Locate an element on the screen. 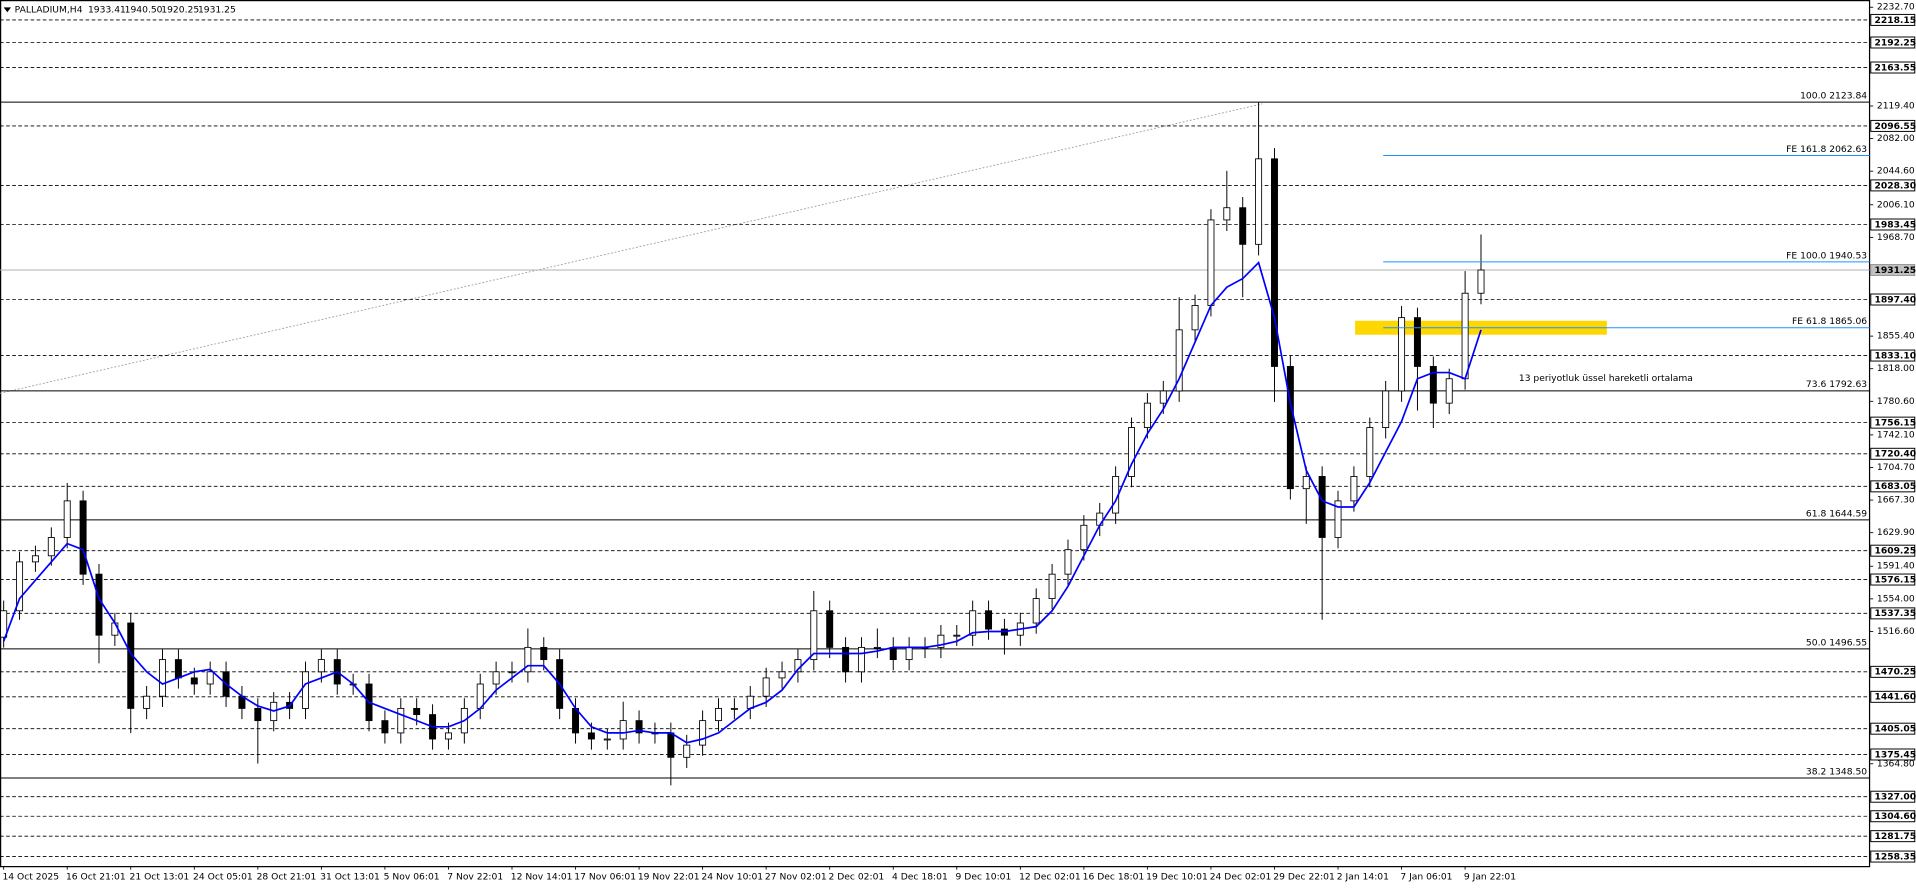  x-tick-label: 9 Jan 22:01 is located at coordinates (1490, 877).